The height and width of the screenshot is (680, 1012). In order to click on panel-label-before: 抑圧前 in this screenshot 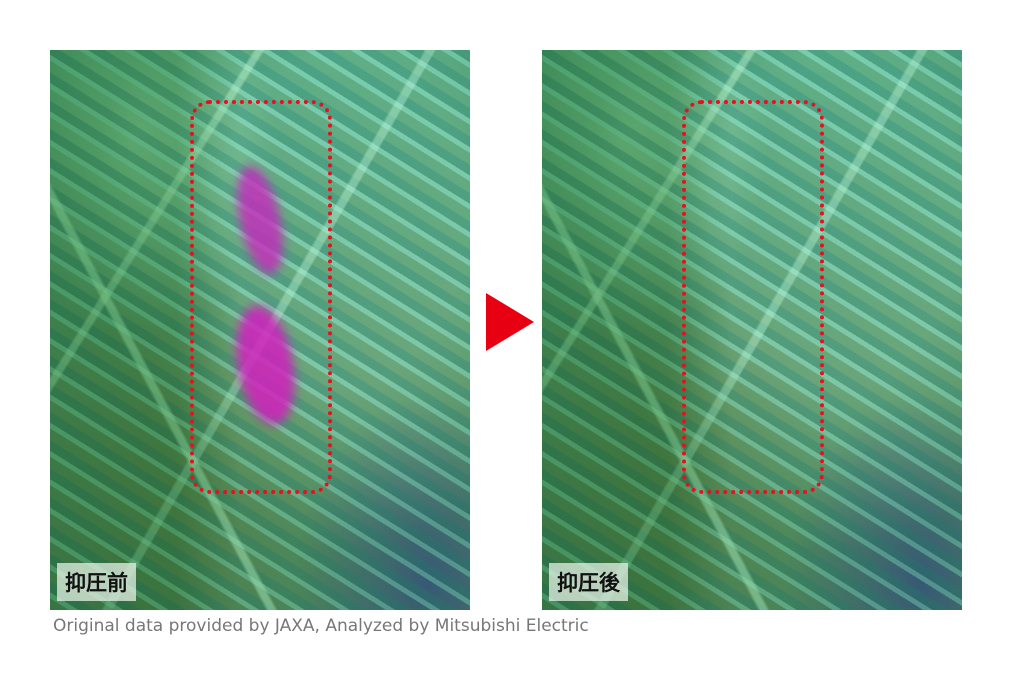, I will do `click(96, 582)`.